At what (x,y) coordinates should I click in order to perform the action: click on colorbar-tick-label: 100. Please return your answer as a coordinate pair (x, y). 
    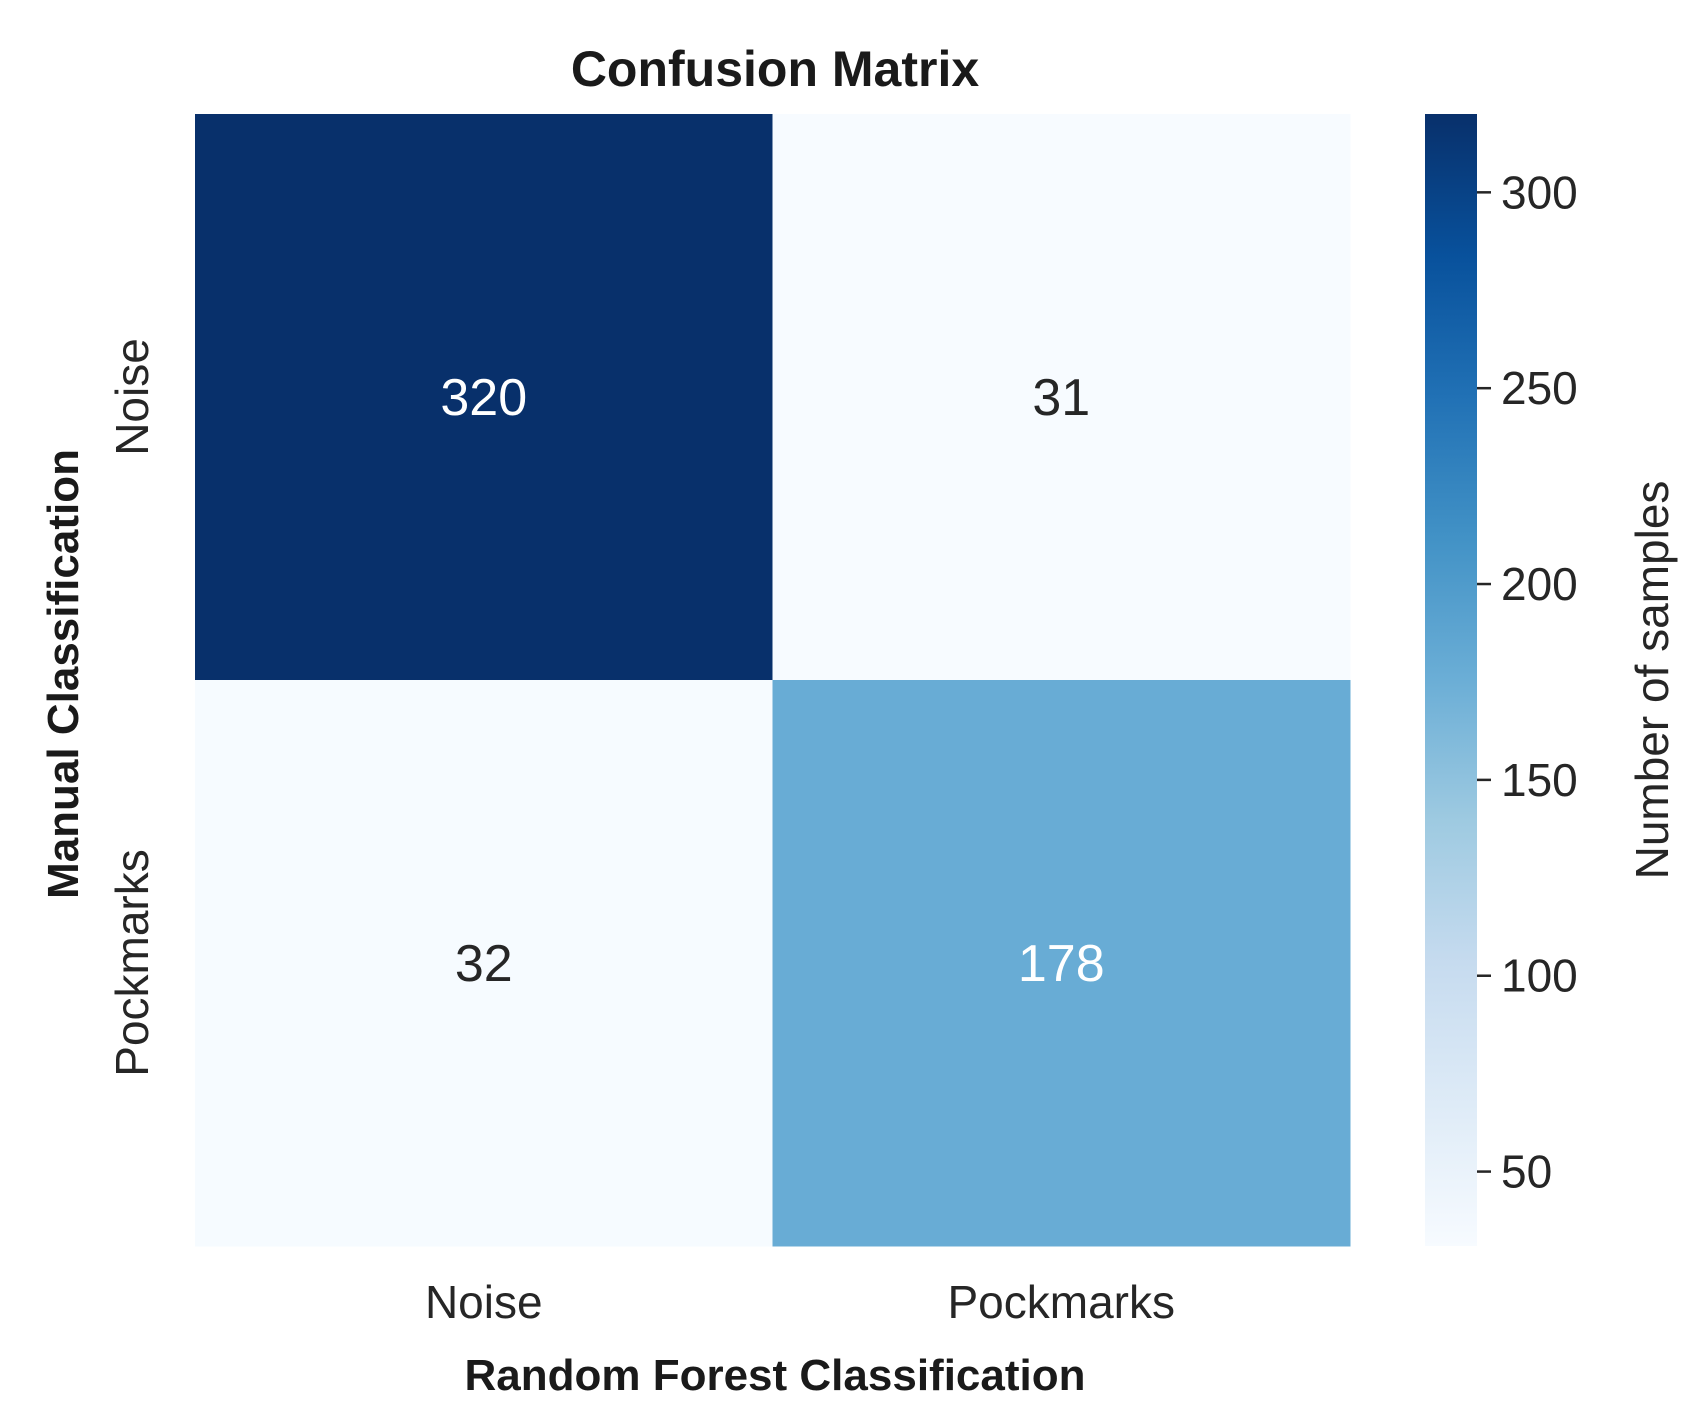
    Looking at the image, I should click on (1539, 976).